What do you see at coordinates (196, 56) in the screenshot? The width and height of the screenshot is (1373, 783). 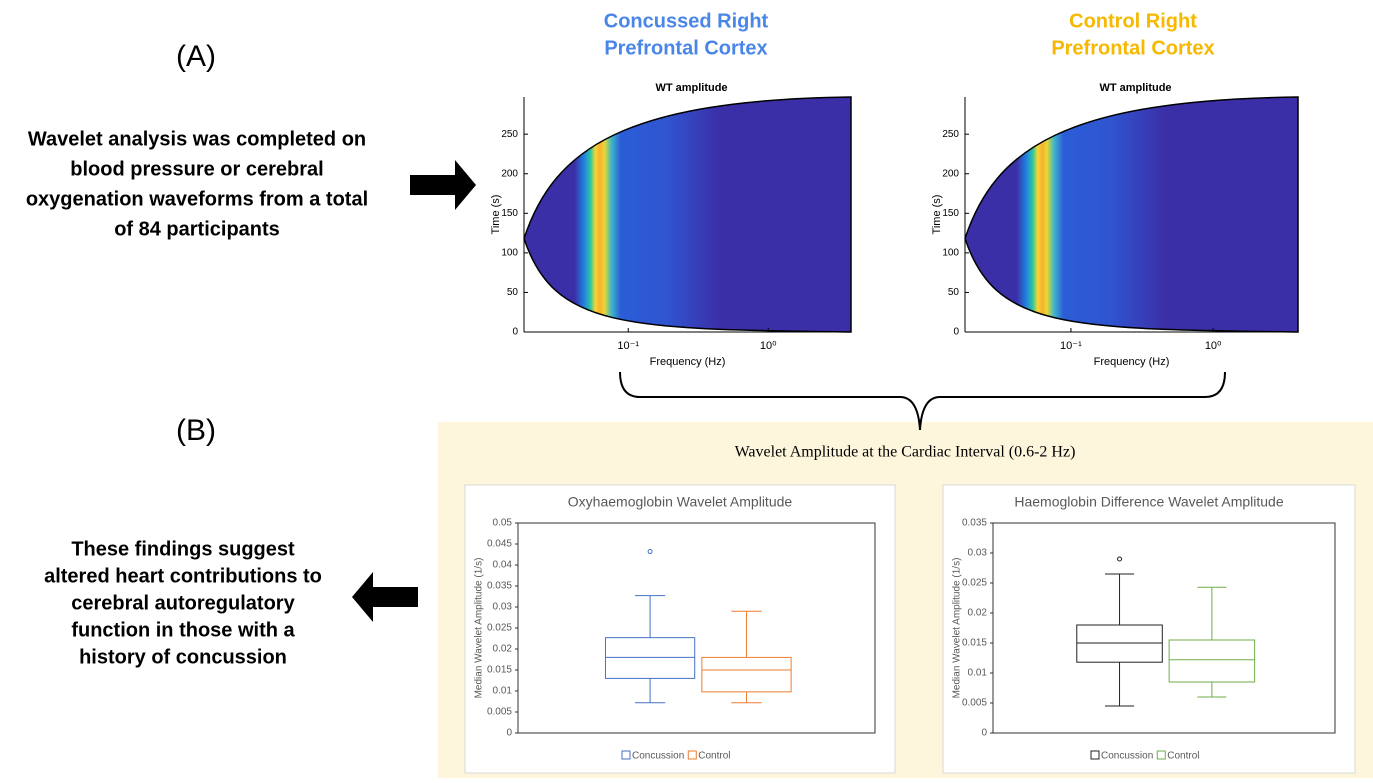 I see `panel-label: (A)` at bounding box center [196, 56].